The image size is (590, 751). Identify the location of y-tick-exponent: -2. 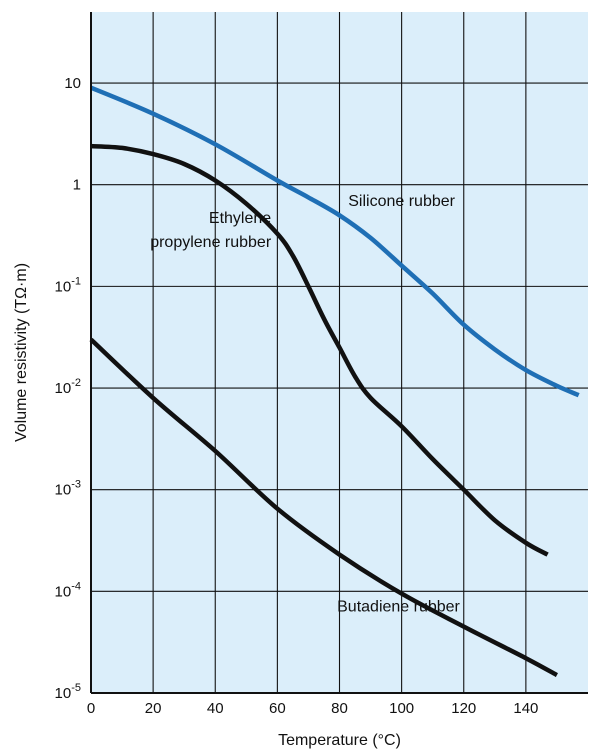
(76, 383).